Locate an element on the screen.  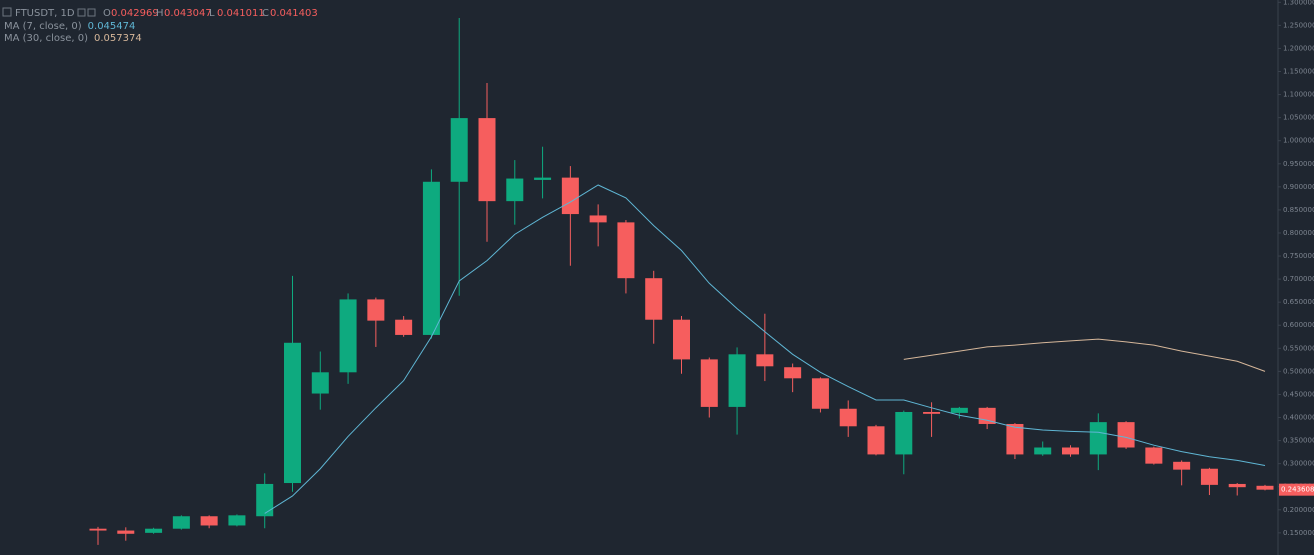
y-tick-label: 0.850000 is located at coordinates (1298, 210).